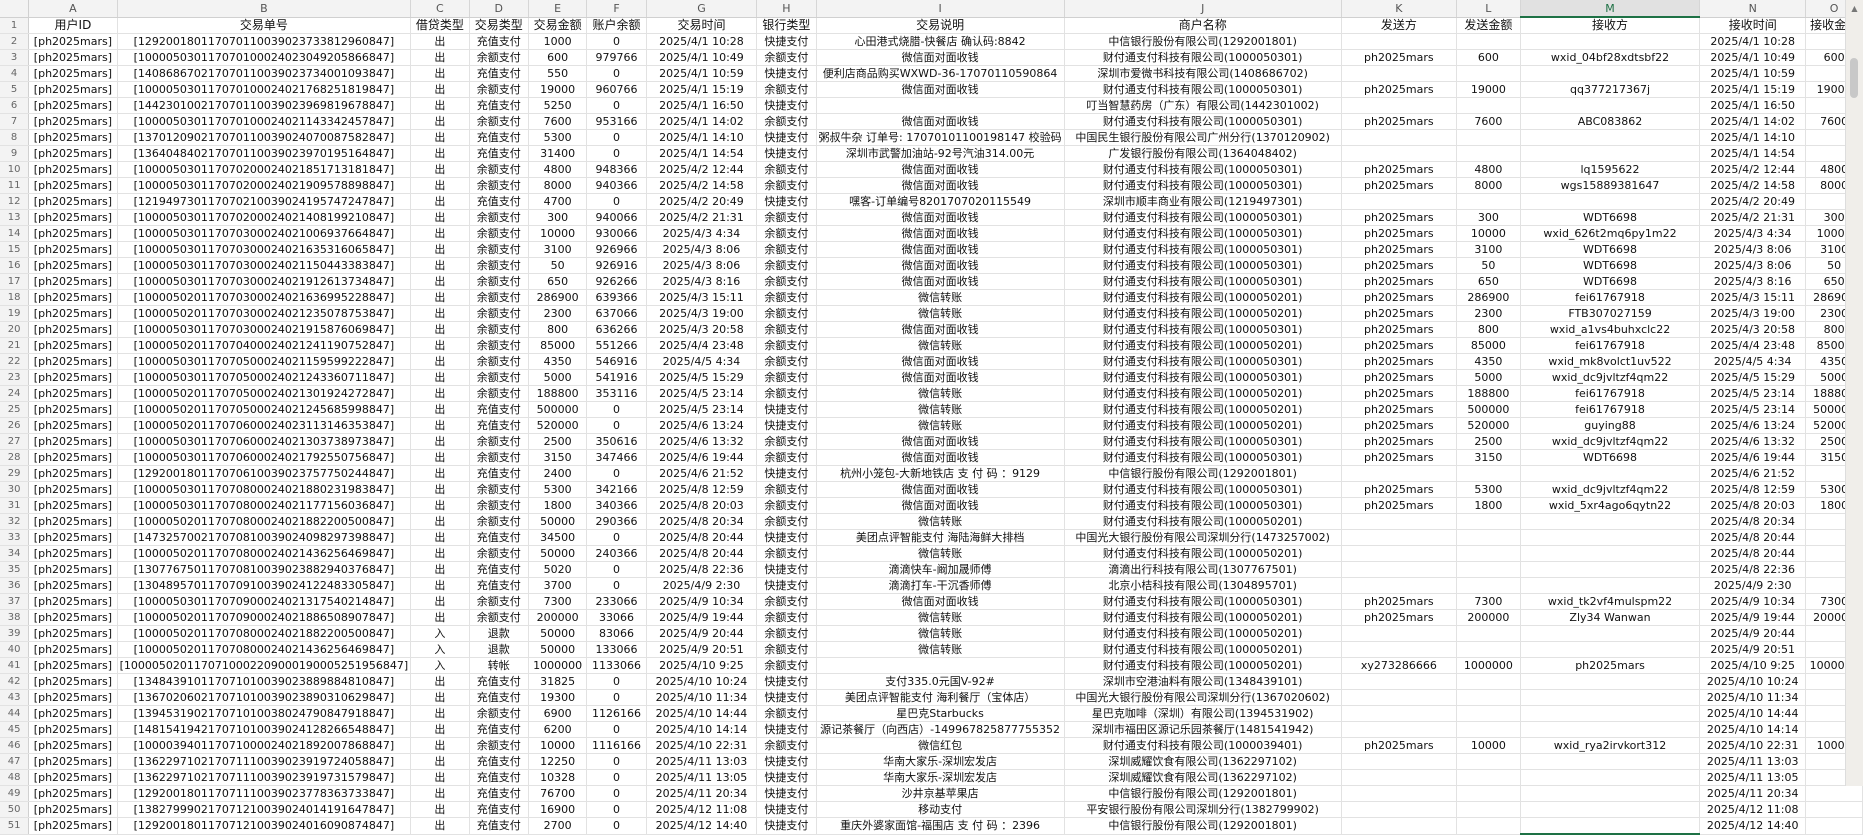 Image resolution: width=1863 pixels, height=835 pixels. Describe the element at coordinates (1203, 361) in the screenshot. I see `cell-J22: 财付通支付科技有限公司(1000050301)` at that location.